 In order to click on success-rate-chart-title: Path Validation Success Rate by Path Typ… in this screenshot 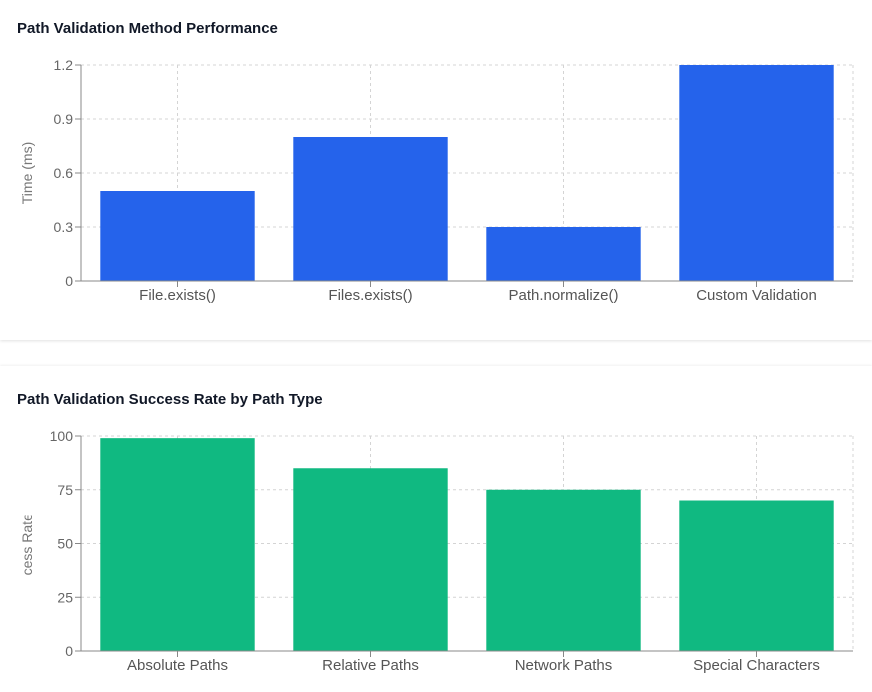, I will do `click(170, 399)`.